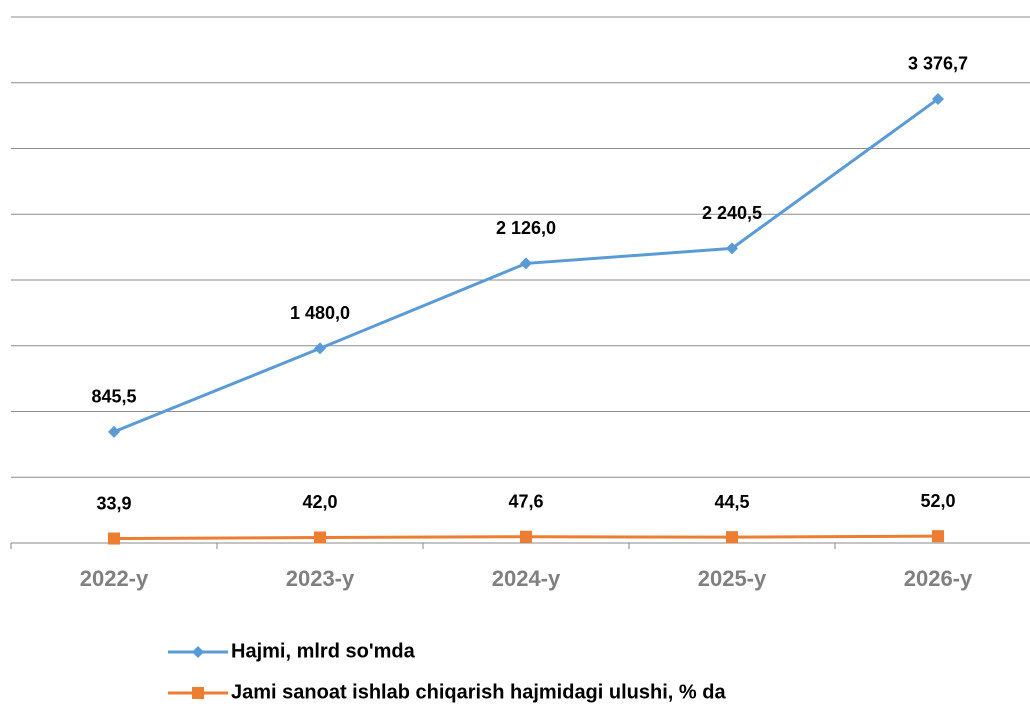 This screenshot has width=1030, height=707. I want to click on x-tick-label: 2024-y, so click(526, 578).